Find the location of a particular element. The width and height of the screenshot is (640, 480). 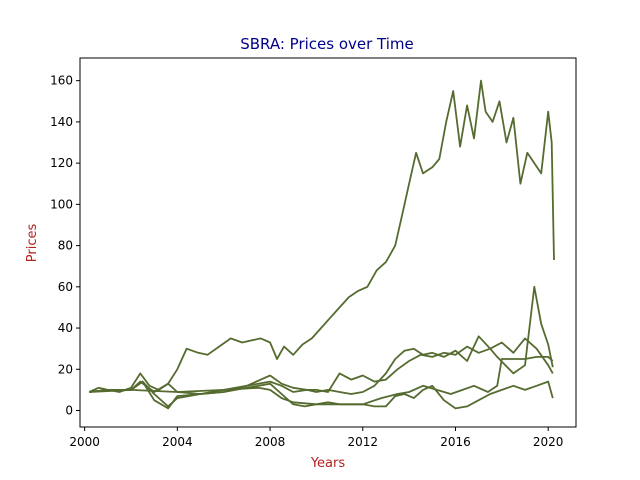

y-tick-label: 60 is located at coordinates (65, 287).